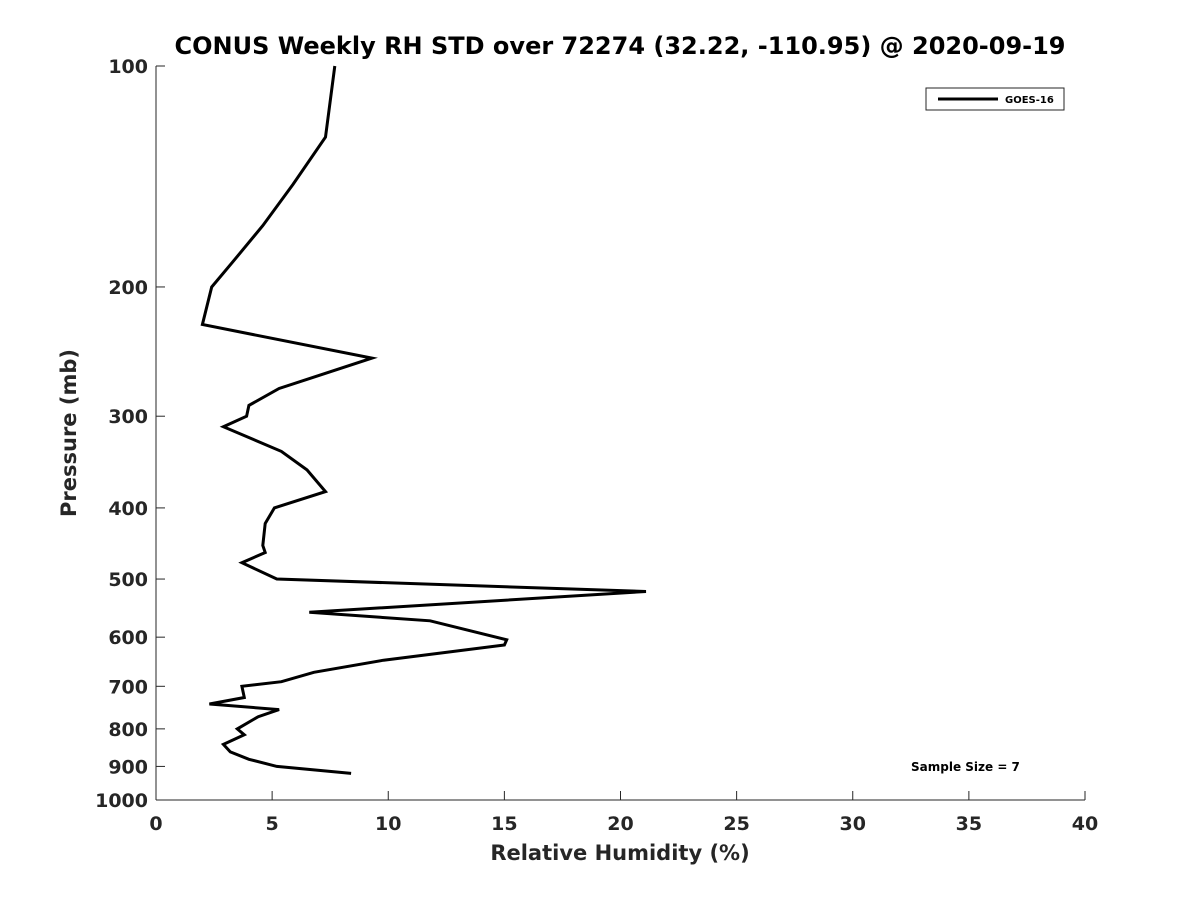 The image size is (1200, 900). I want to click on y-tick-label: 600, so click(128, 638).